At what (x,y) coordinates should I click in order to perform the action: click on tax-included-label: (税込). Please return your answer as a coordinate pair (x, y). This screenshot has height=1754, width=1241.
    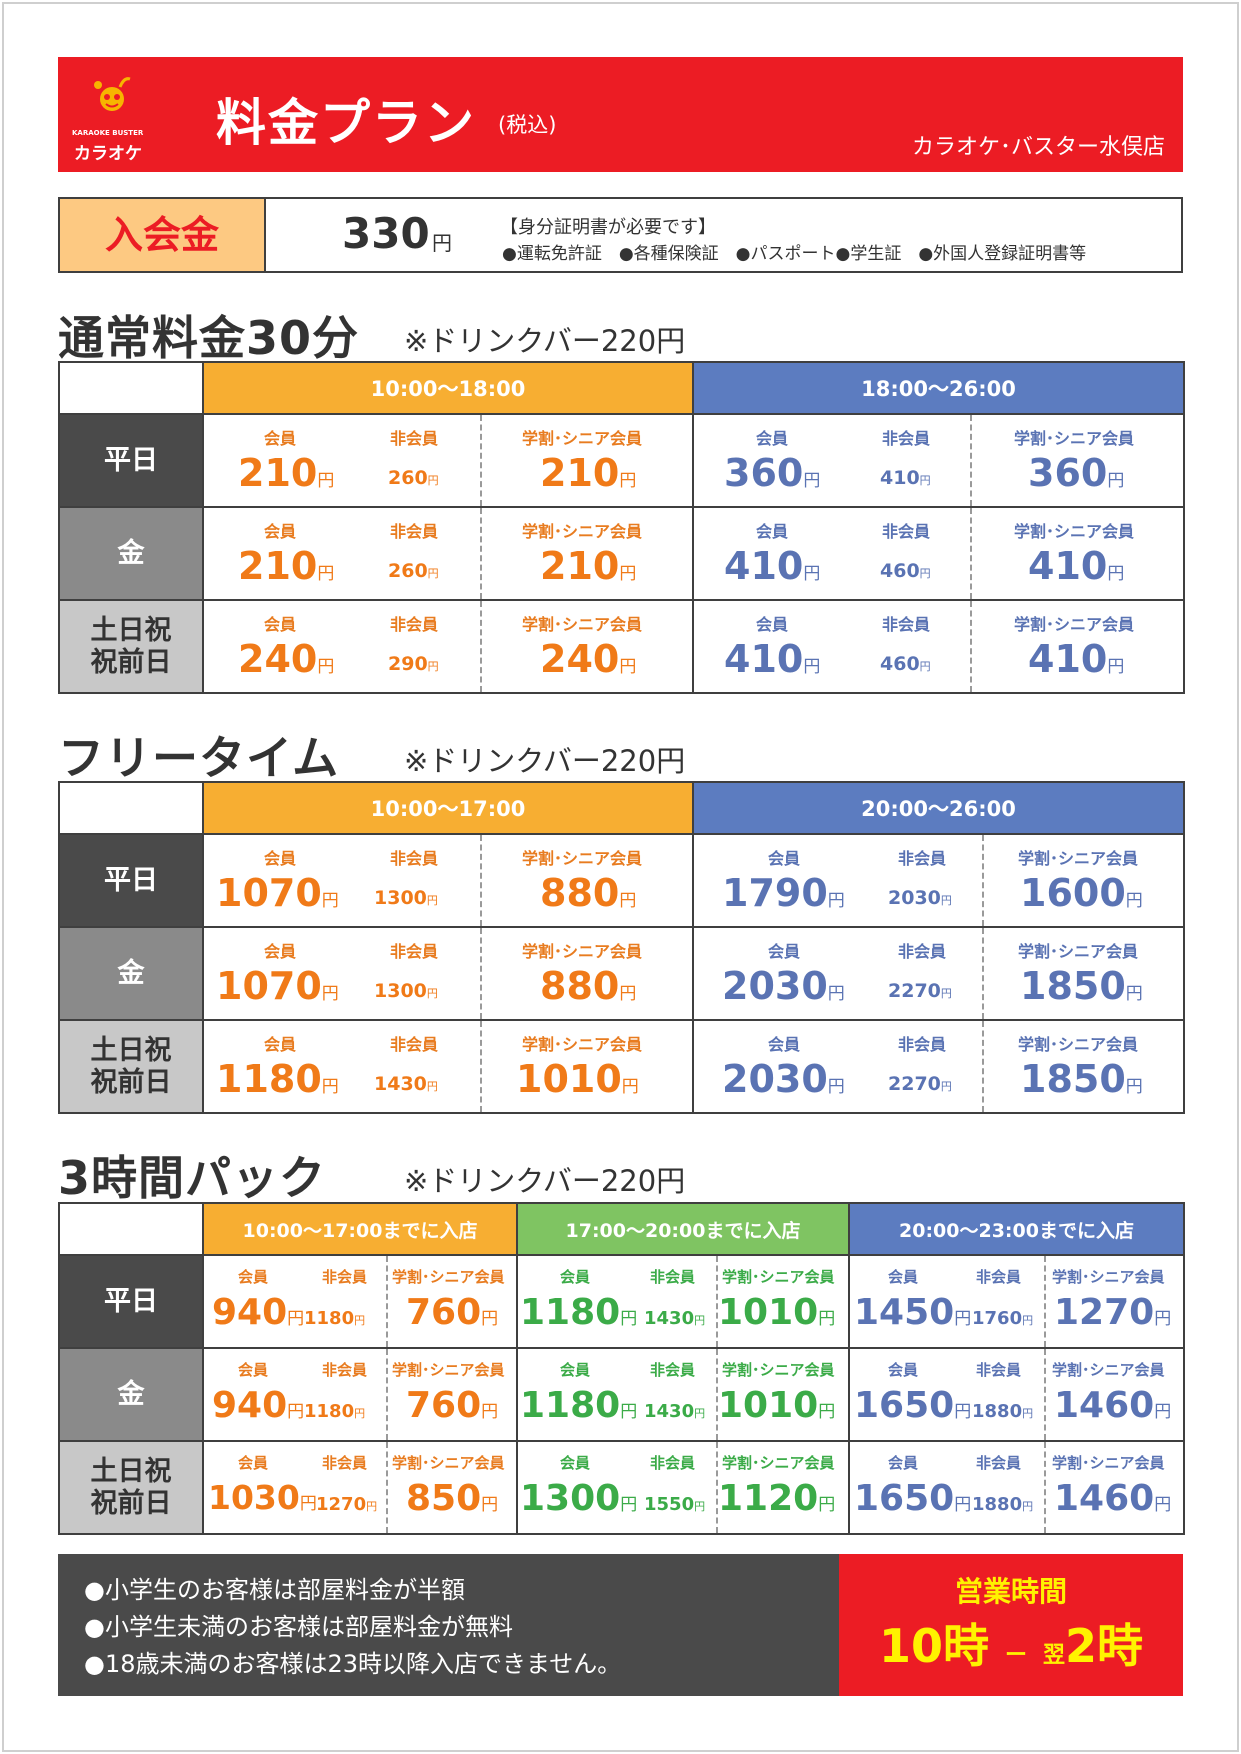
    Looking at the image, I should click on (527, 125).